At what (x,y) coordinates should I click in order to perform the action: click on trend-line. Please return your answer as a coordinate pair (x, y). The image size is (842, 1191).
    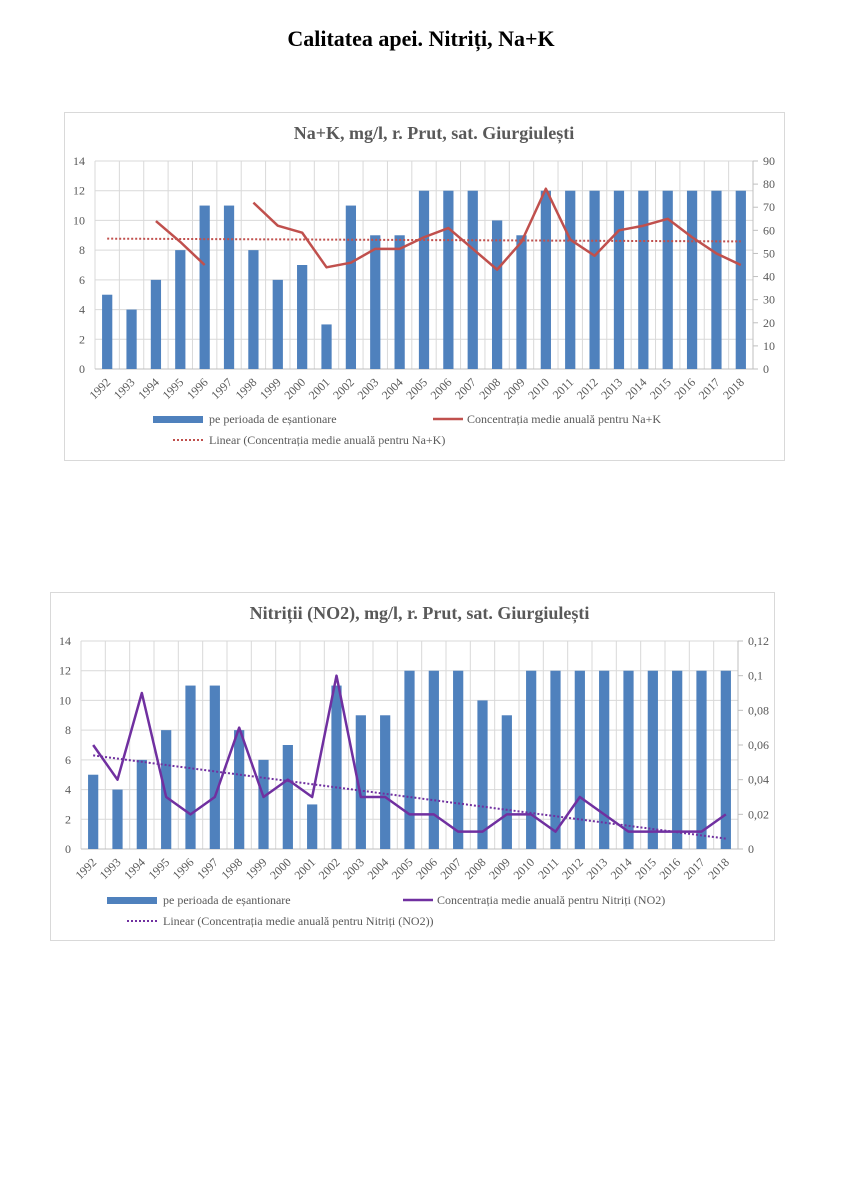
    Looking at the image, I should click on (424, 240).